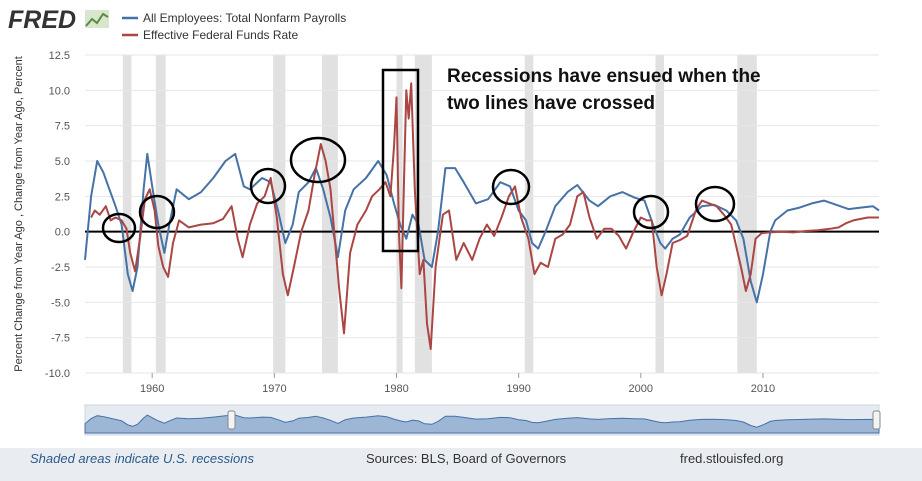 The height and width of the screenshot is (481, 922). What do you see at coordinates (518, 389) in the screenshot?
I see `x-tick-label: 1990` at bounding box center [518, 389].